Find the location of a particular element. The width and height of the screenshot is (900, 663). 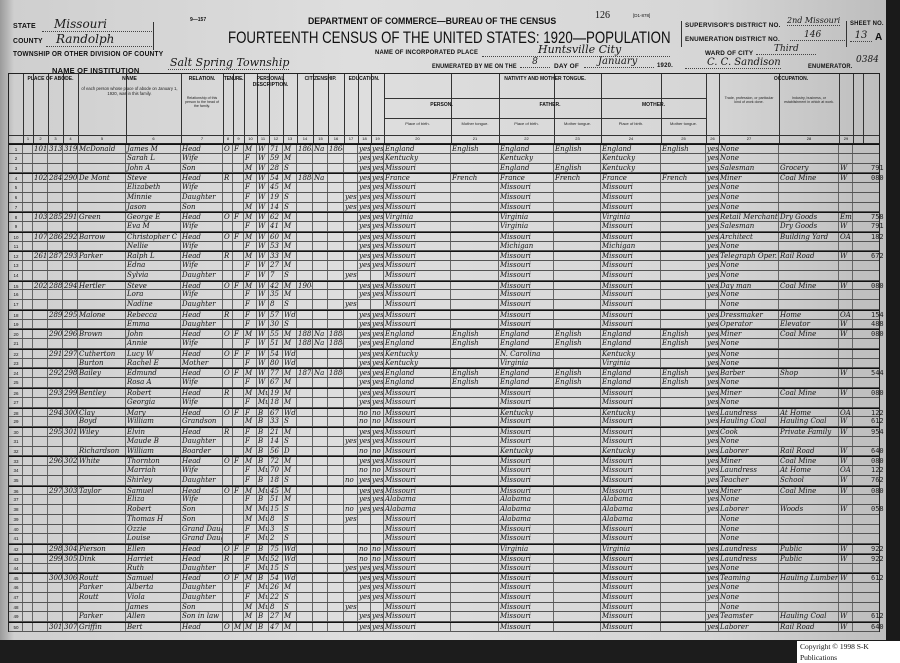

day-value: 8 is located at coordinates (535, 62).